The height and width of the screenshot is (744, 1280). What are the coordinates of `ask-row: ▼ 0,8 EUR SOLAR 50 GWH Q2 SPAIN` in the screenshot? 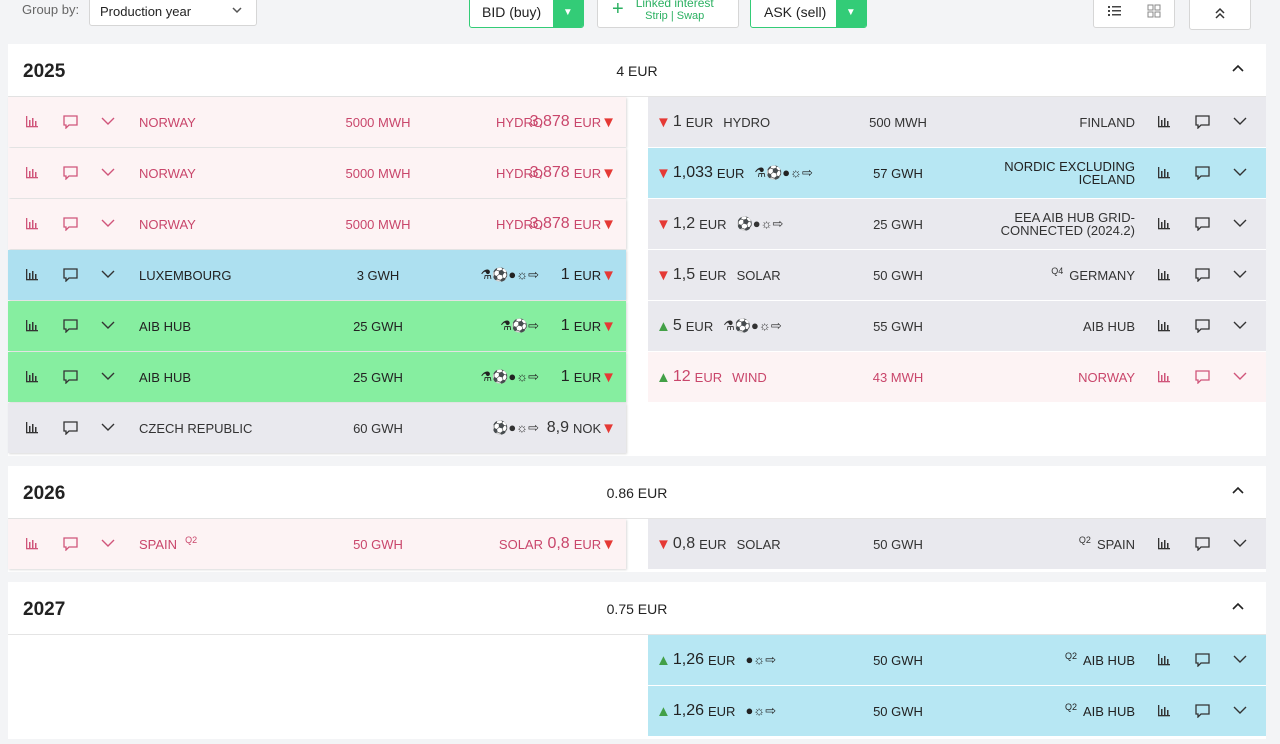 It's located at (957, 544).